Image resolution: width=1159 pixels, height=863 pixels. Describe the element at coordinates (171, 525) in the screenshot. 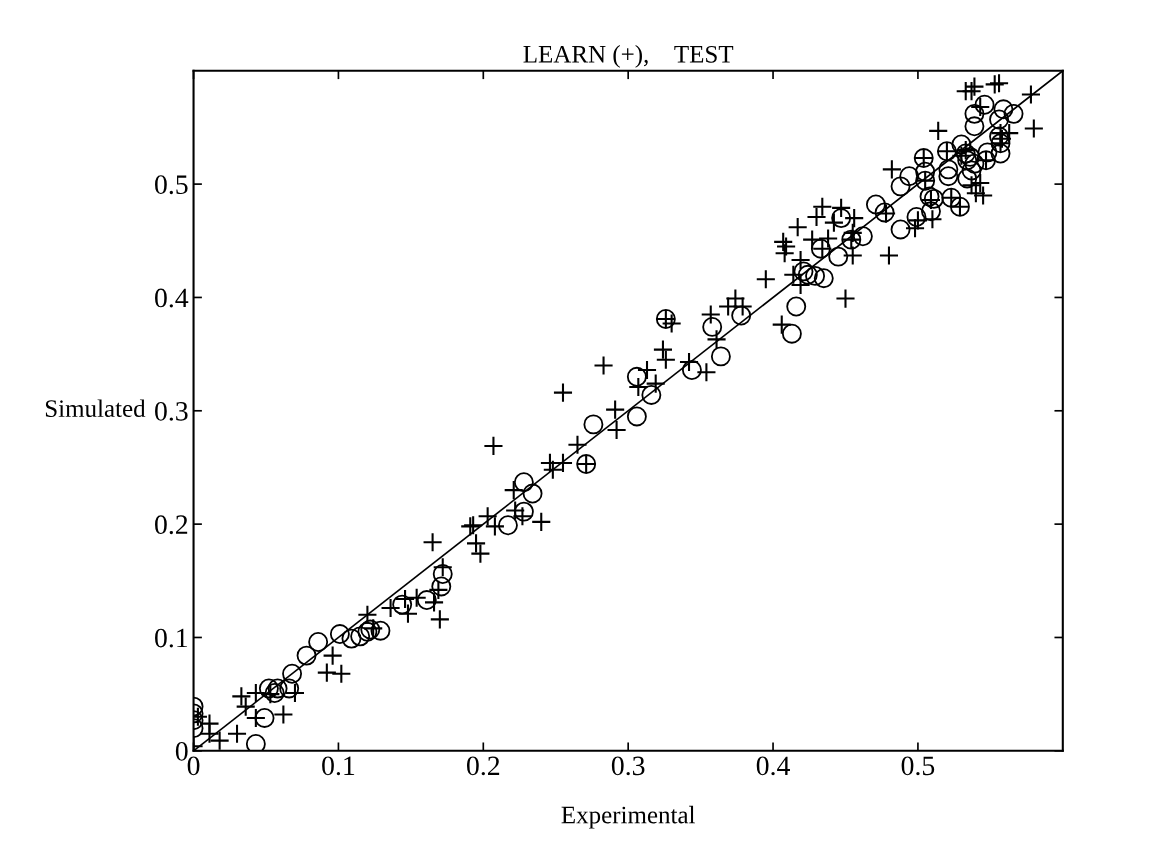

I see `y-tick-label: 0.2` at that location.